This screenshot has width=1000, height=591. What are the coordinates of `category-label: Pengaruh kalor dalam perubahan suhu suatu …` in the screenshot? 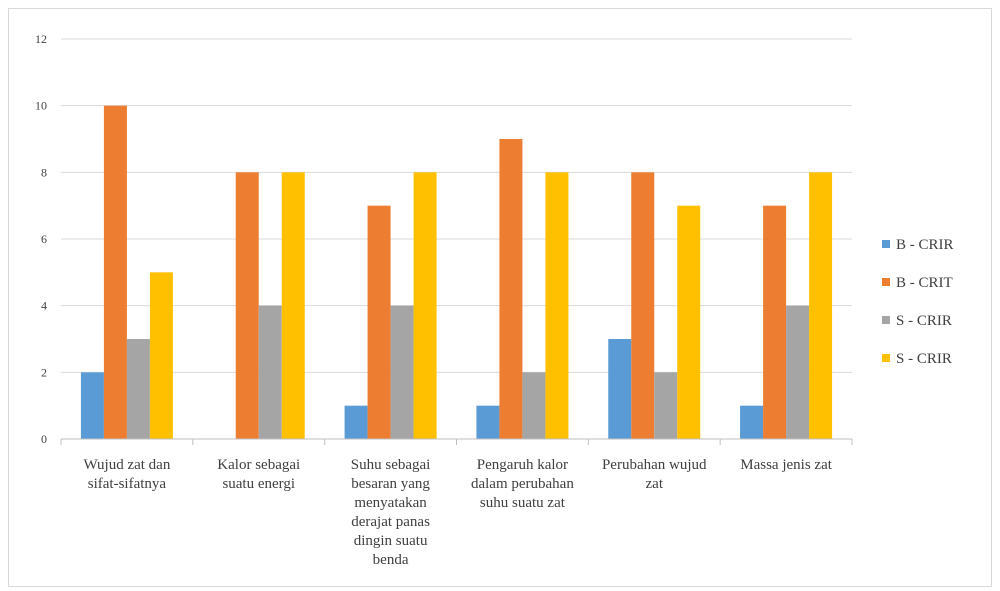 It's located at (522, 484).